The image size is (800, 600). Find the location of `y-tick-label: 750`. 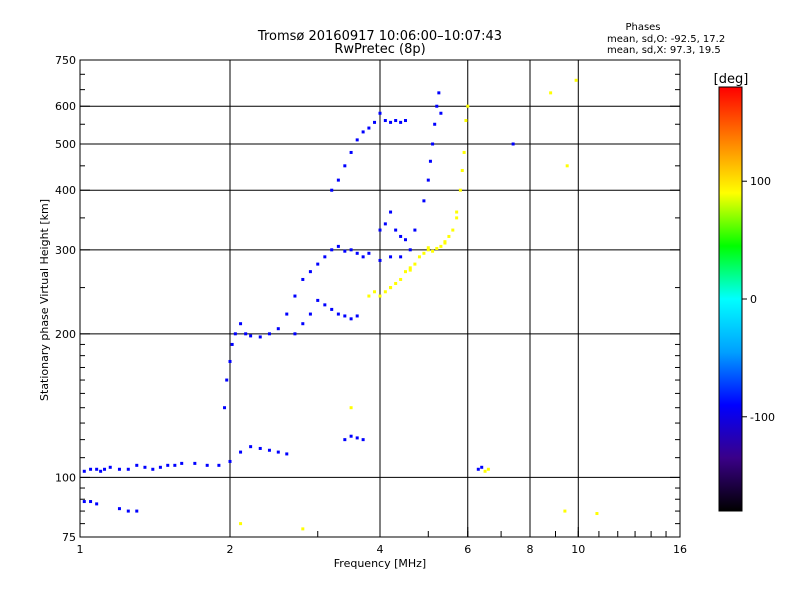

y-tick-label: 750 is located at coordinates (65, 60).